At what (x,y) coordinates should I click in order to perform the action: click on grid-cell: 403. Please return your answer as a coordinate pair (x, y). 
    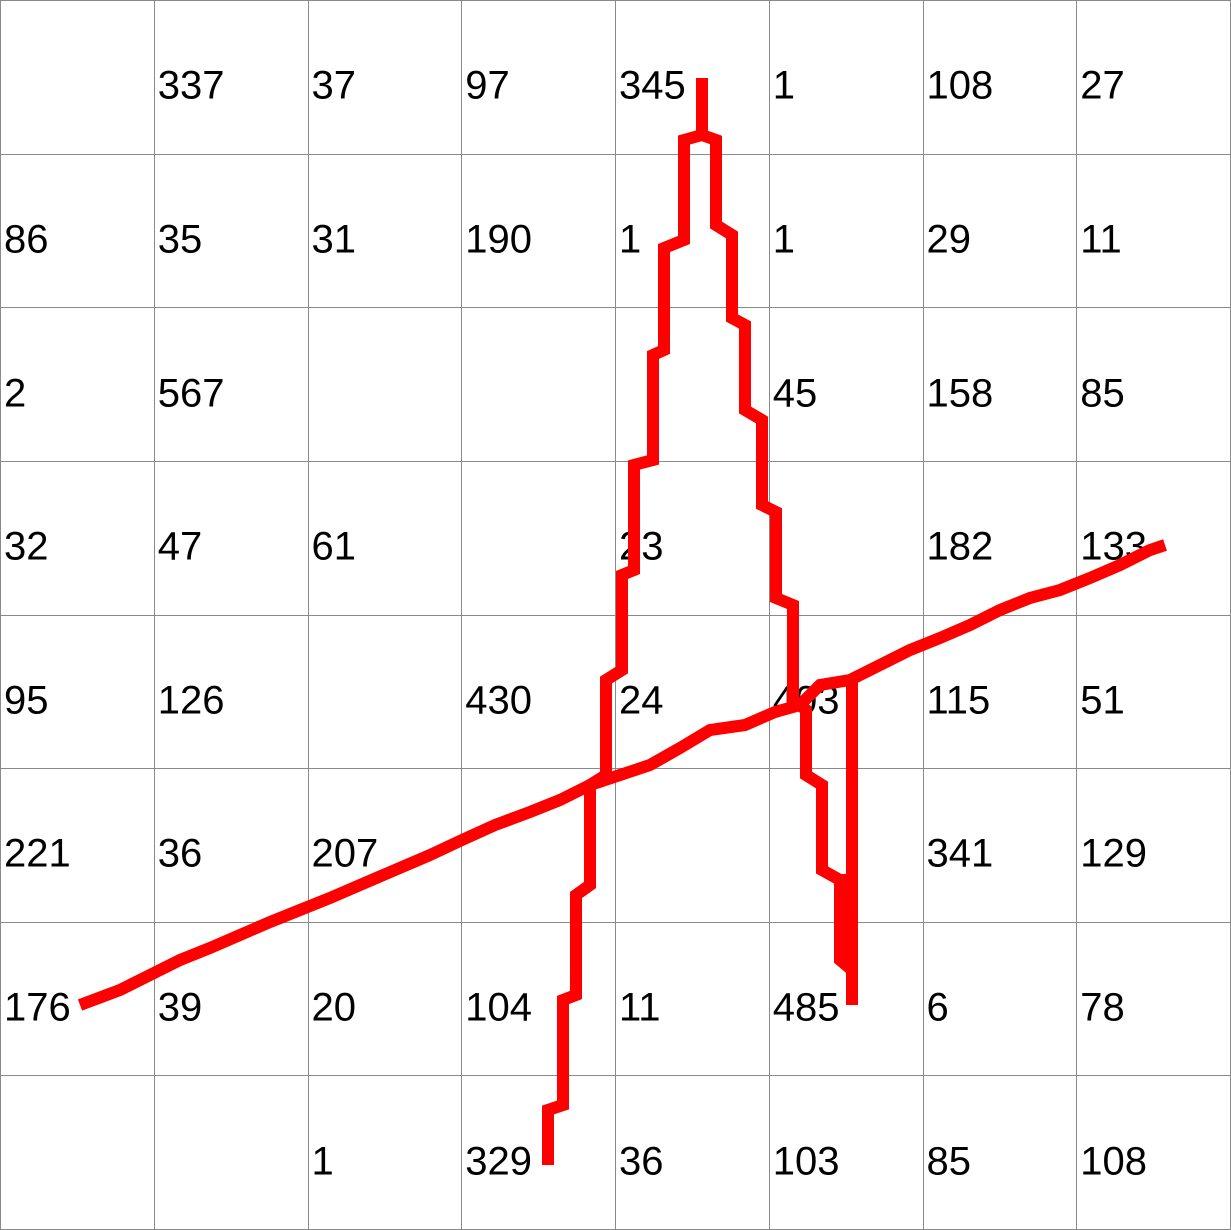
    Looking at the image, I should click on (846, 692).